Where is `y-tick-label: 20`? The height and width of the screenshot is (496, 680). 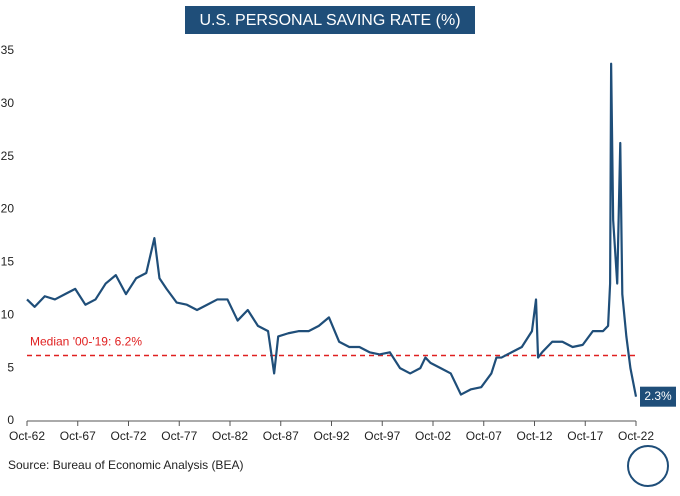 y-tick-label: 20 is located at coordinates (8, 209).